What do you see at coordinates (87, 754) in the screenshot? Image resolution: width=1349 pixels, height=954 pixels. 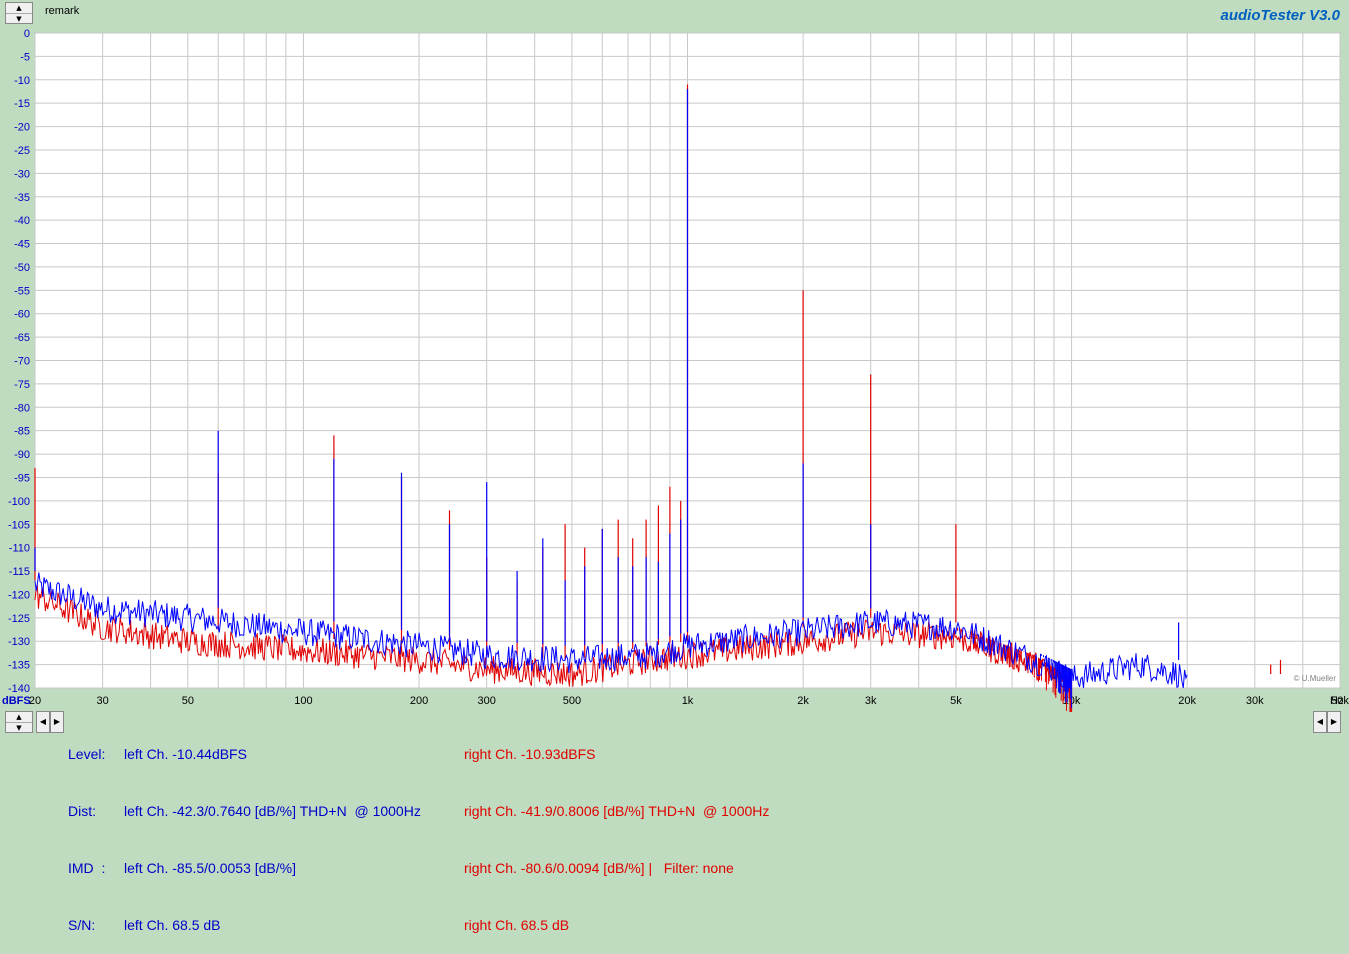 I see `stat-label-level: Level:` at bounding box center [87, 754].